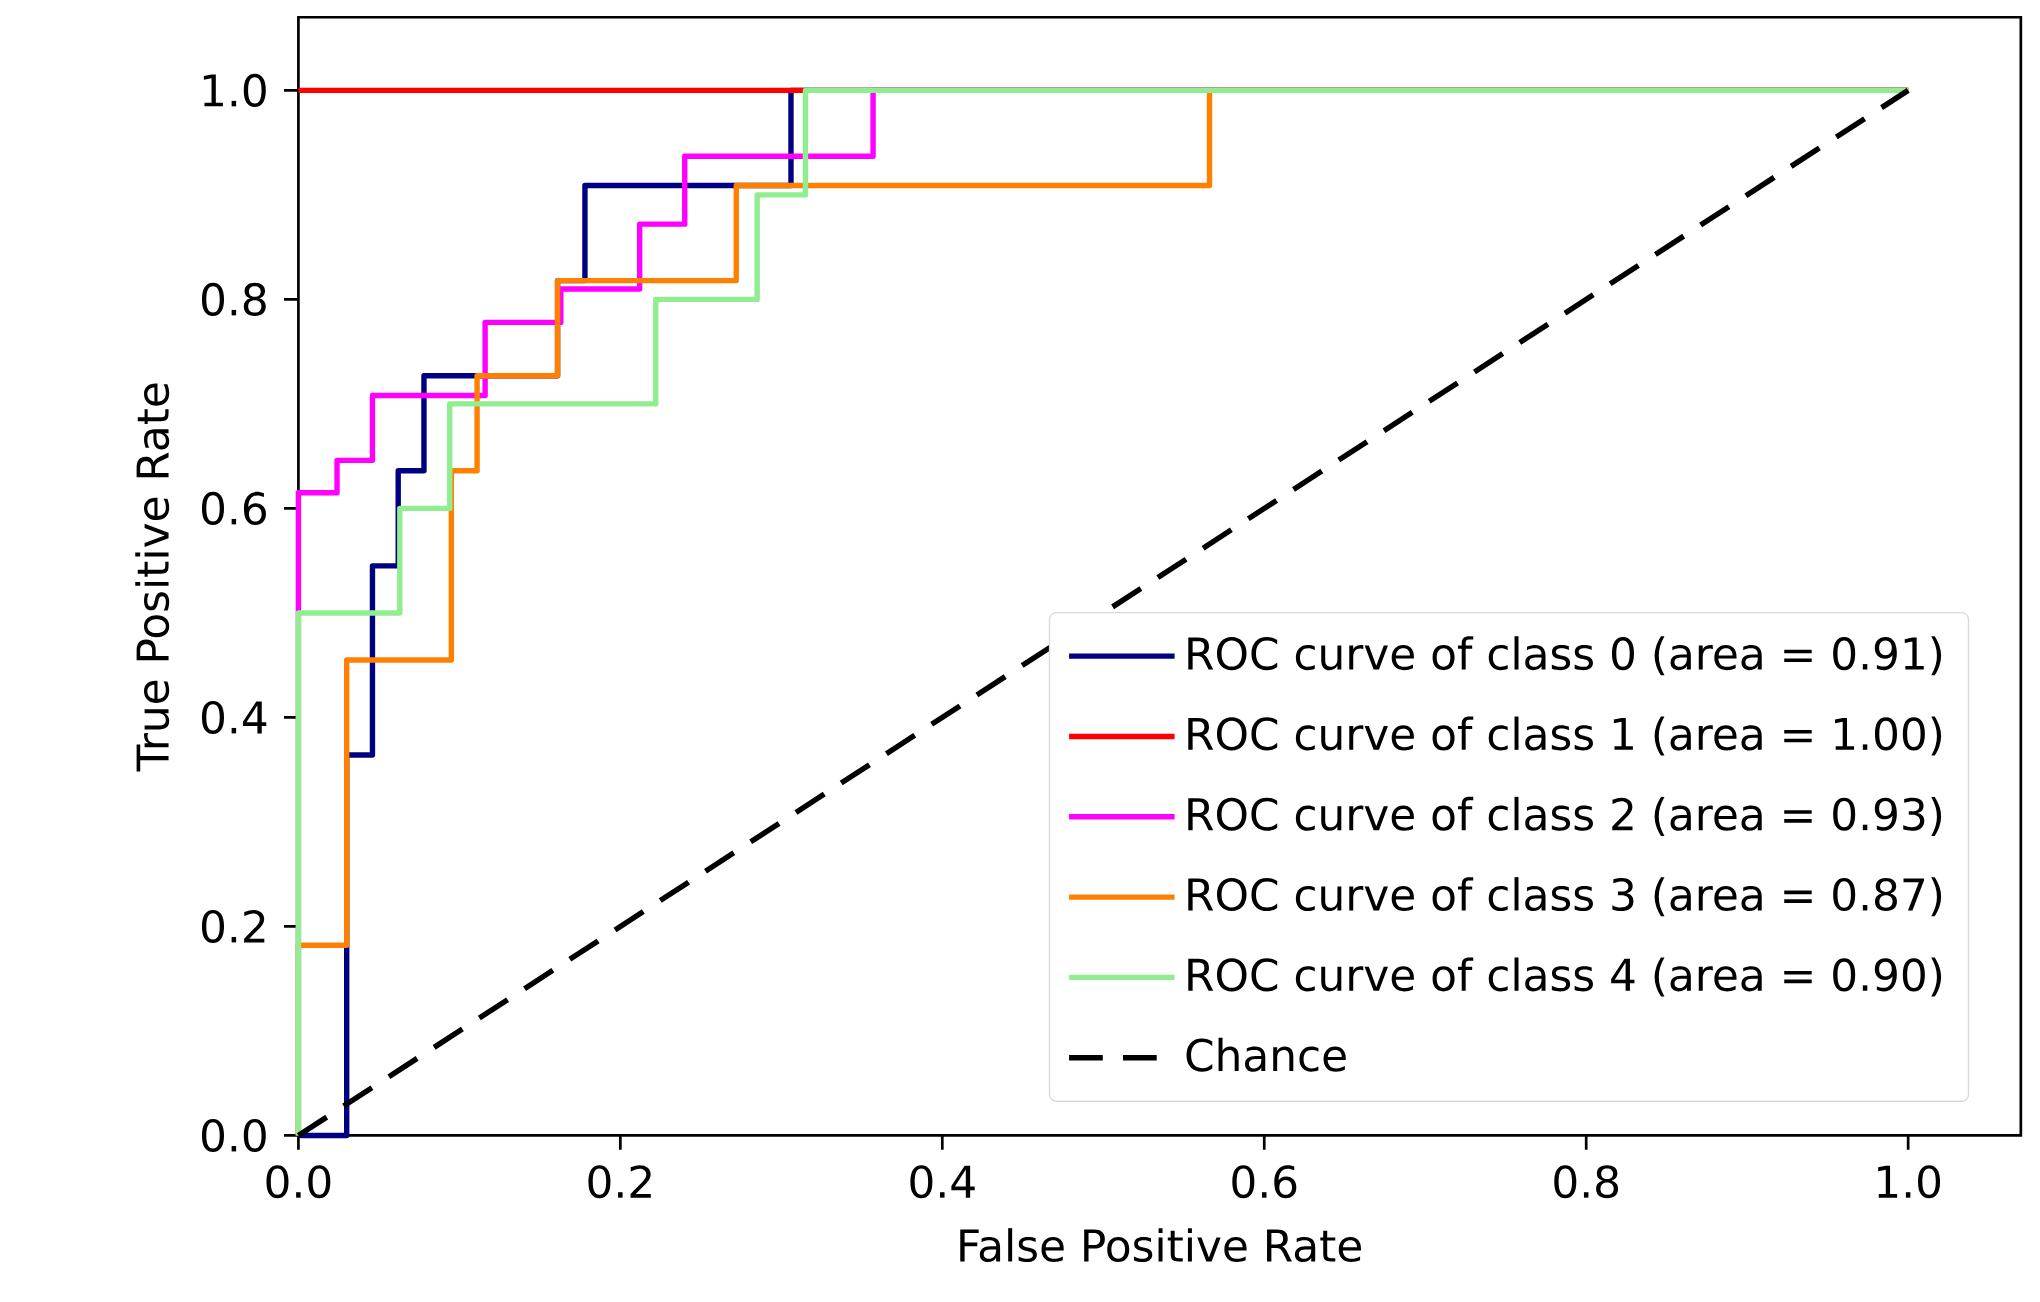 Image resolution: width=2040 pixels, height=1302 pixels. I want to click on x-tick-label: 0.8, so click(1586, 1181).